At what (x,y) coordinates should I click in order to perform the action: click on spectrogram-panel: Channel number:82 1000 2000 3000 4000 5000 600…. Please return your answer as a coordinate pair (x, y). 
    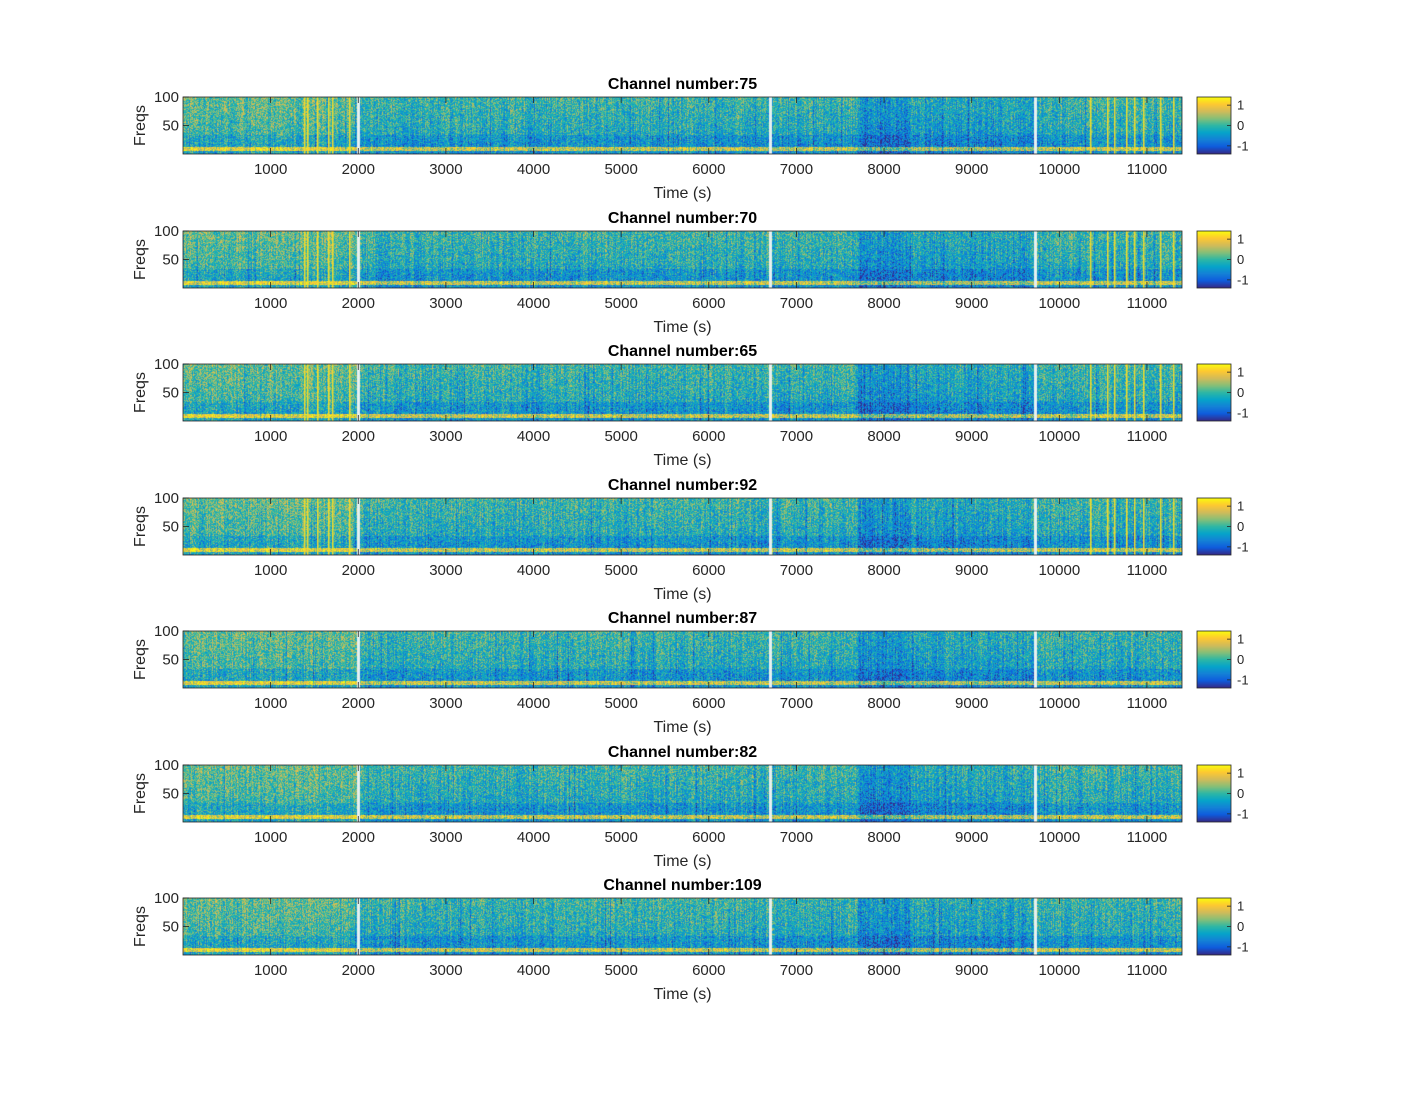
    Looking at the image, I should click on (703, 805).